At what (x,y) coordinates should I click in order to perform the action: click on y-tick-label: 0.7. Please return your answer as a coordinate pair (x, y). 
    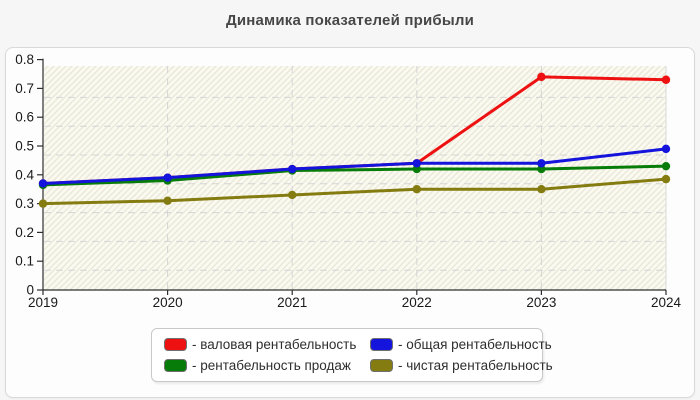
    Looking at the image, I should click on (24, 88).